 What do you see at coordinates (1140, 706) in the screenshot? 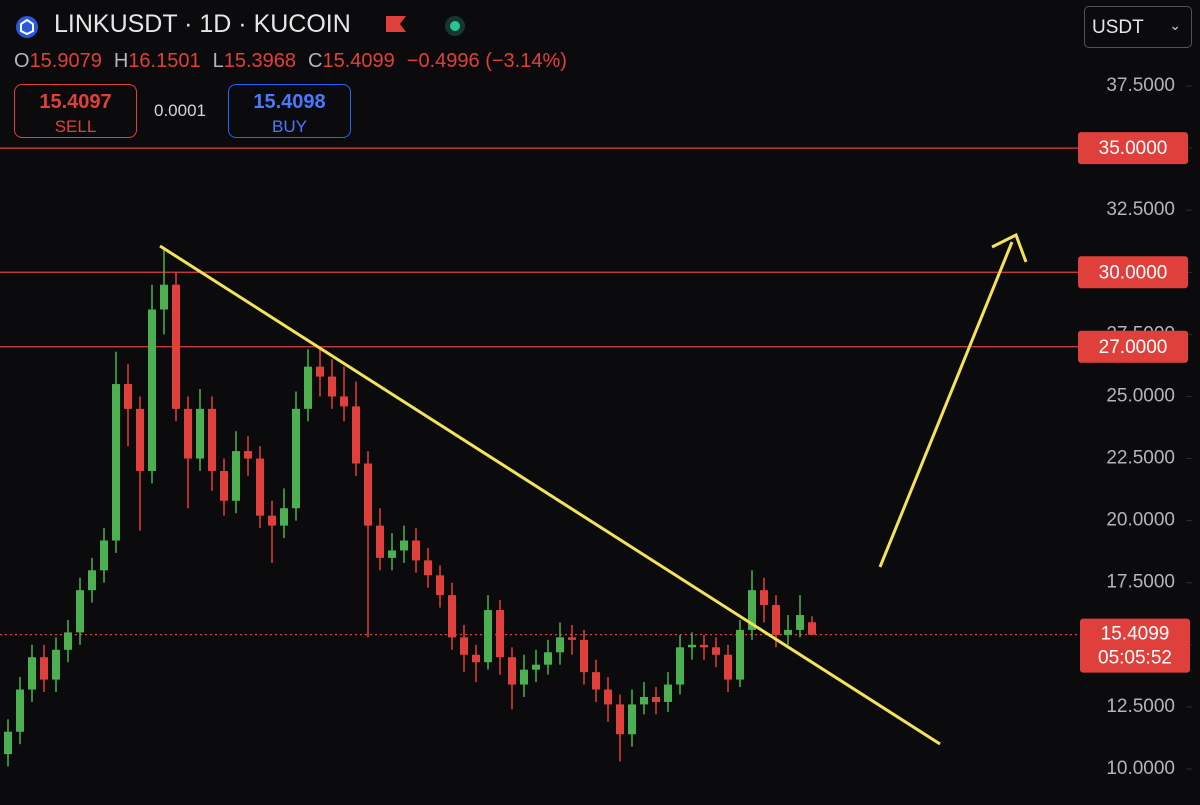
I see `y-tick-label: 12.5000` at bounding box center [1140, 706].